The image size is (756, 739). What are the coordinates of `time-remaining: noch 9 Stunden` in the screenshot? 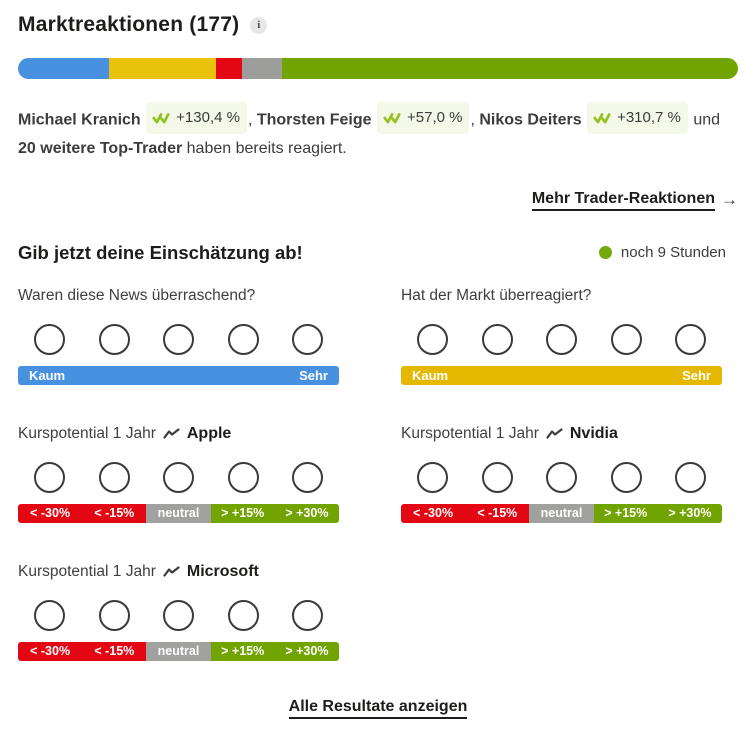 It's located at (662, 252).